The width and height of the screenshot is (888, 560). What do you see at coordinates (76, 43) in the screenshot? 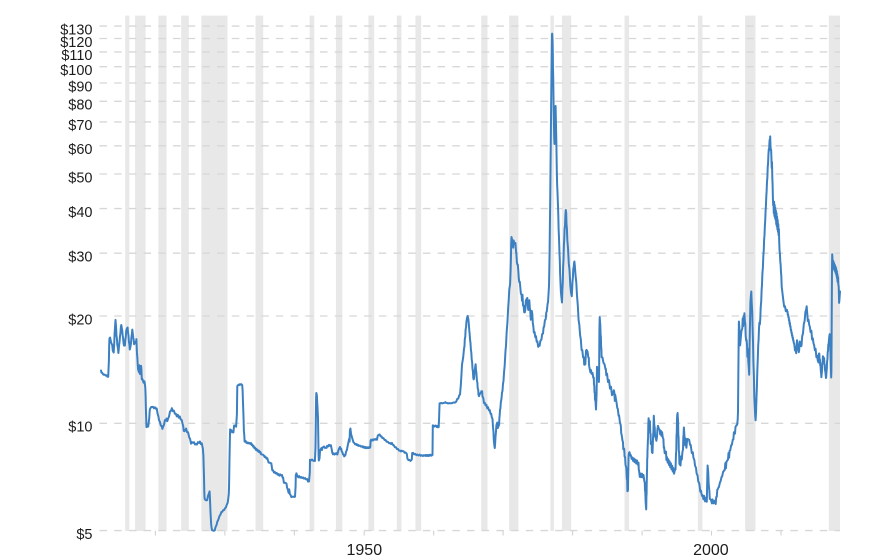
I see `svg-text: $120` at bounding box center [76, 43].